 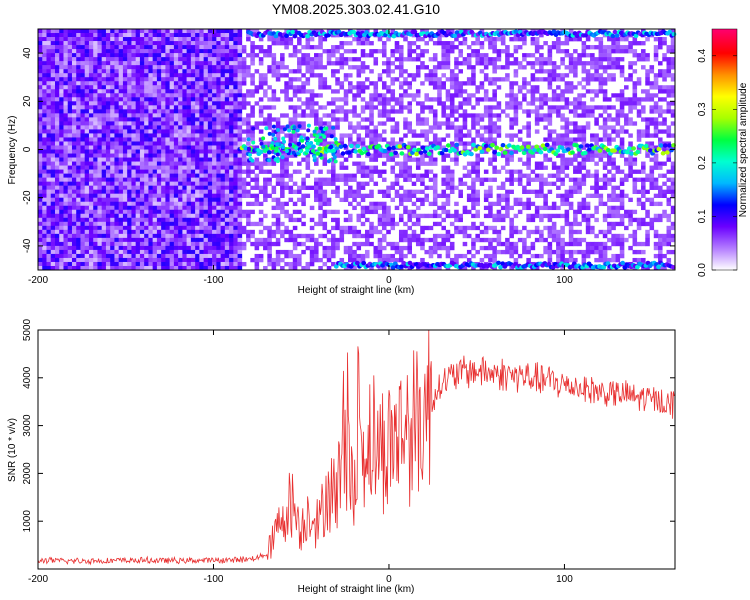 What do you see at coordinates (38, 579) in the screenshot?
I see `snr-x-tick-label: -200` at bounding box center [38, 579].